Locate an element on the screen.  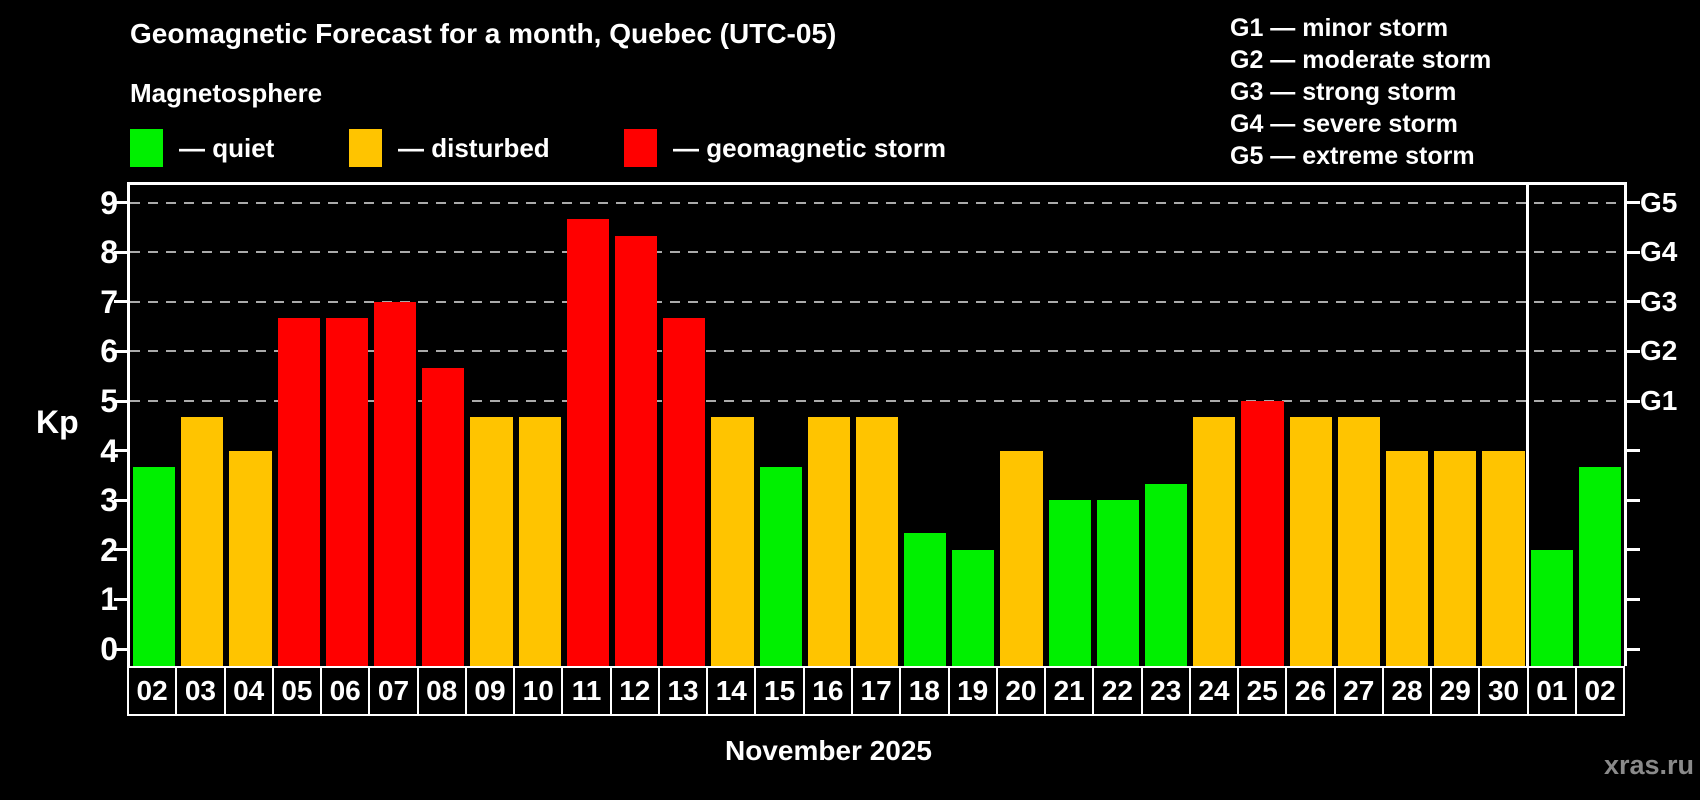
day-label-16: 16 is located at coordinates (829, 691).